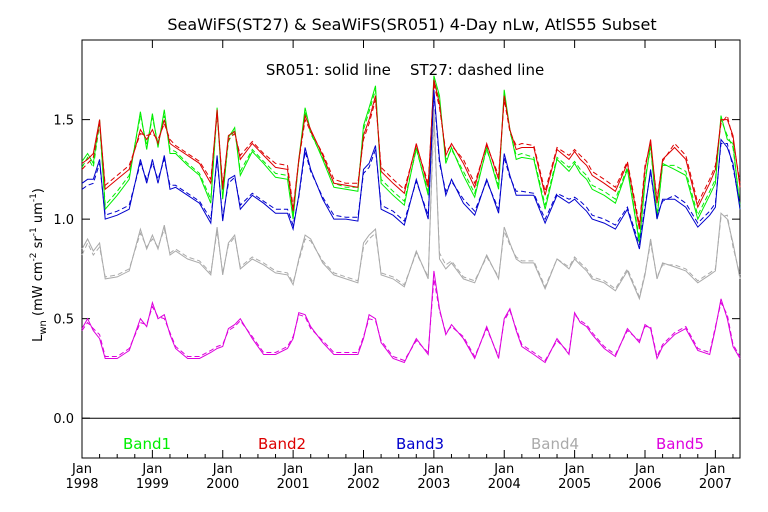 The width and height of the screenshot is (768, 512). What do you see at coordinates (680, 444) in the screenshot?
I see `legend-band5: Band5` at bounding box center [680, 444].